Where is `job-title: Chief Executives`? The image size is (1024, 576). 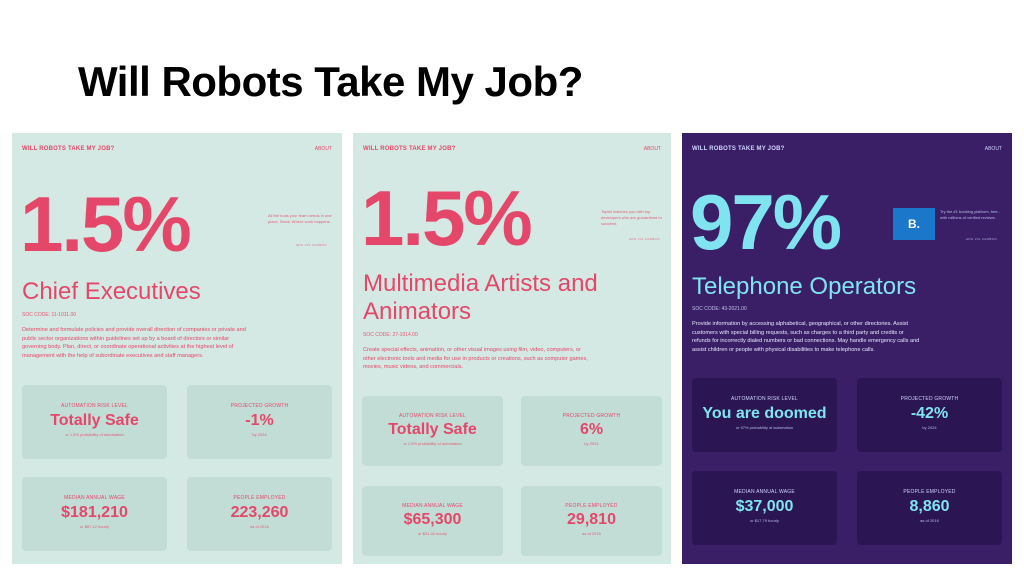
job-title: Chief Executives is located at coordinates (111, 291).